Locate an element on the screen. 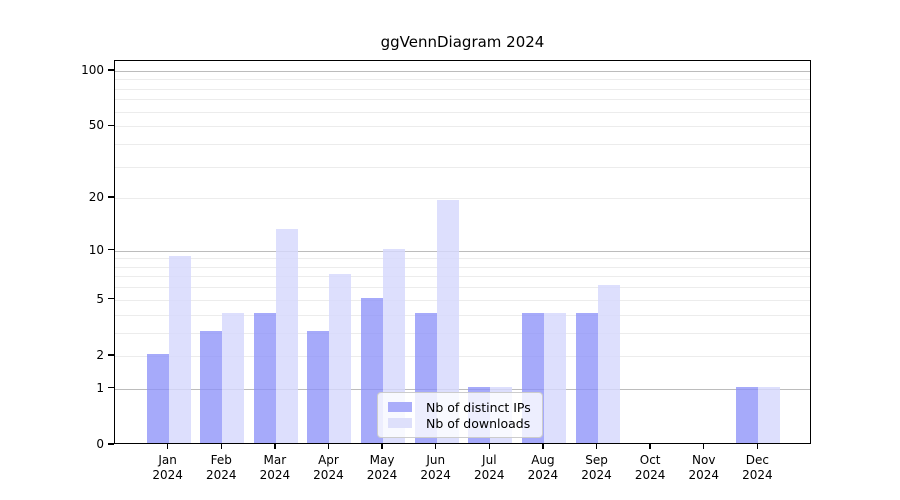 Image resolution: width=900 pixels, height=500 pixels. y-axis-tick-label: 1 is located at coordinates (100, 387).